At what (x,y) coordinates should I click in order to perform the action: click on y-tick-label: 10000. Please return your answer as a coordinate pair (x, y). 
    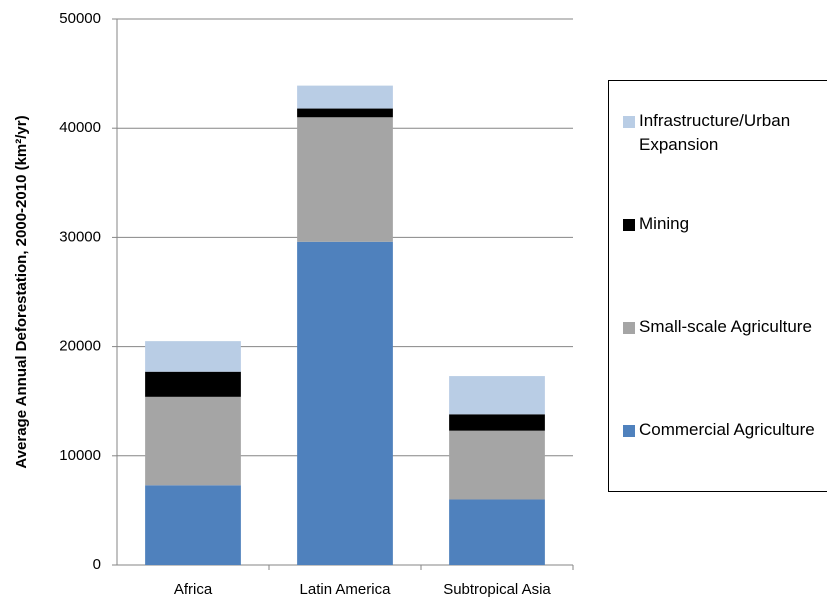
    Looking at the image, I should click on (80, 455).